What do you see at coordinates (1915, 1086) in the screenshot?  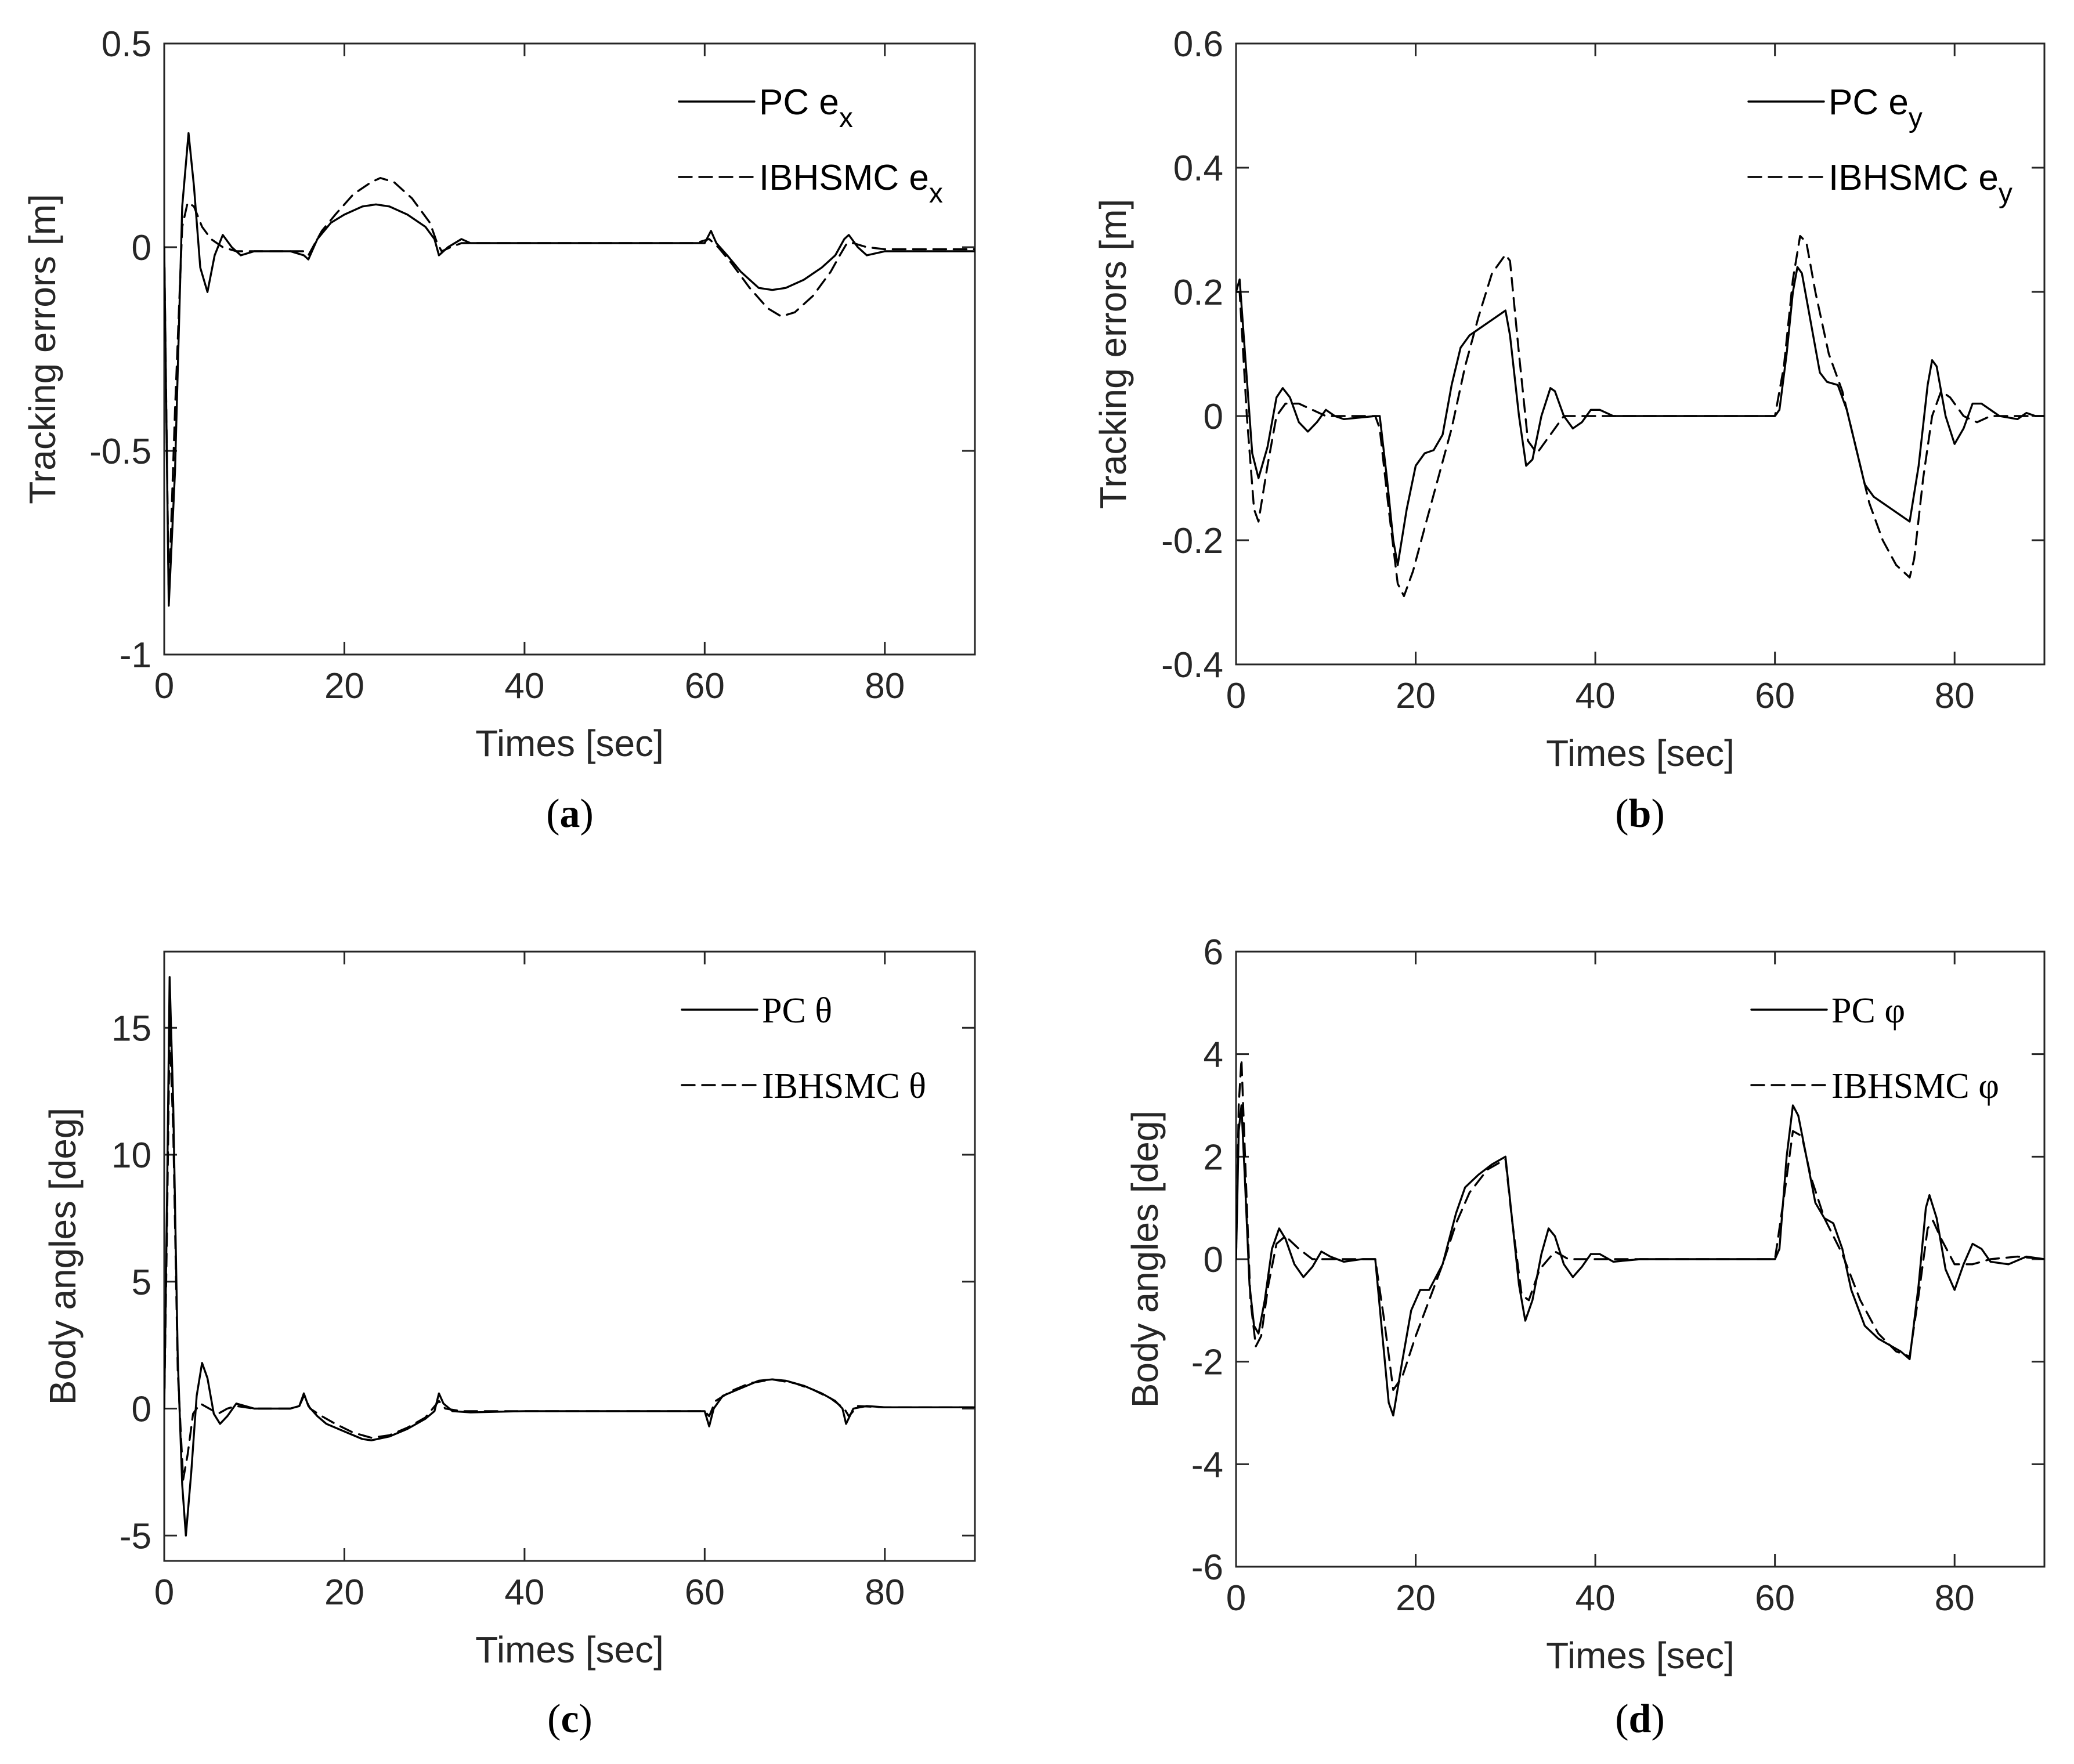 I see `legend-label: IBHSMC φ` at bounding box center [1915, 1086].